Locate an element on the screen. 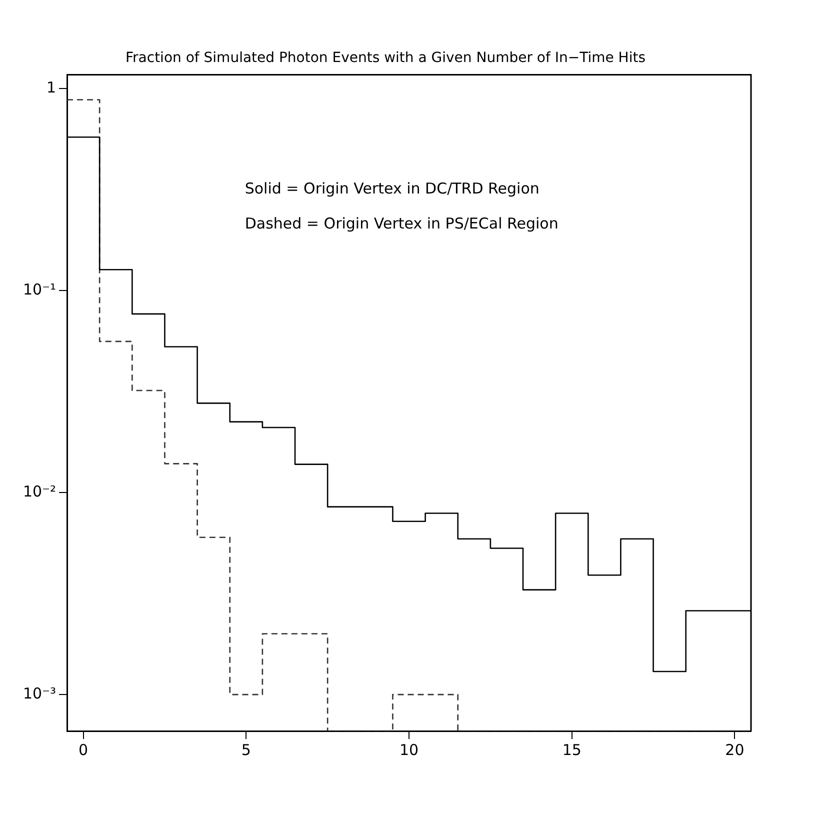 This screenshot has width=829, height=833. annotation: Dashed = Origin Vertex in PS/ECal Region is located at coordinates (401, 223).